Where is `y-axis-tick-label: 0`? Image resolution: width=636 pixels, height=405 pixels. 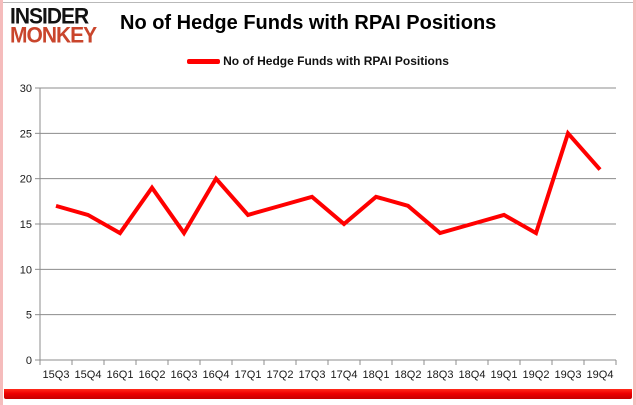
y-axis-tick-label: 0 is located at coordinates (29, 361).